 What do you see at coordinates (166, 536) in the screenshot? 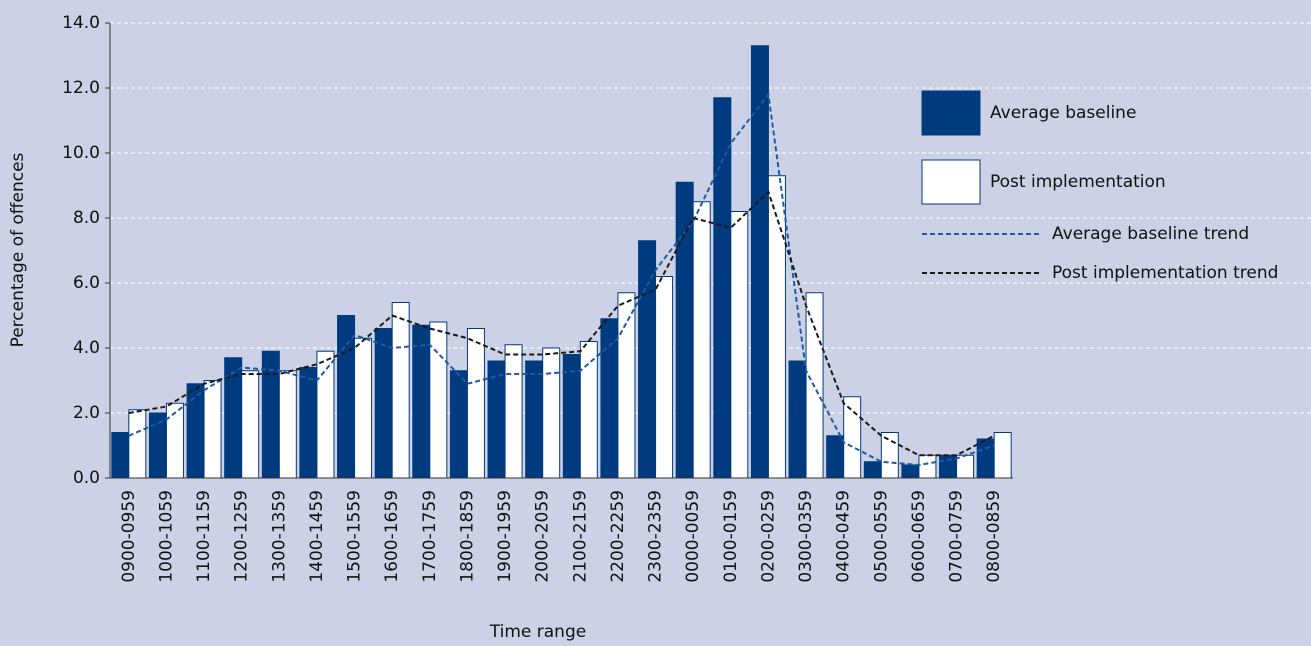
I see `x-tick-label: 1000-1059` at bounding box center [166, 536].